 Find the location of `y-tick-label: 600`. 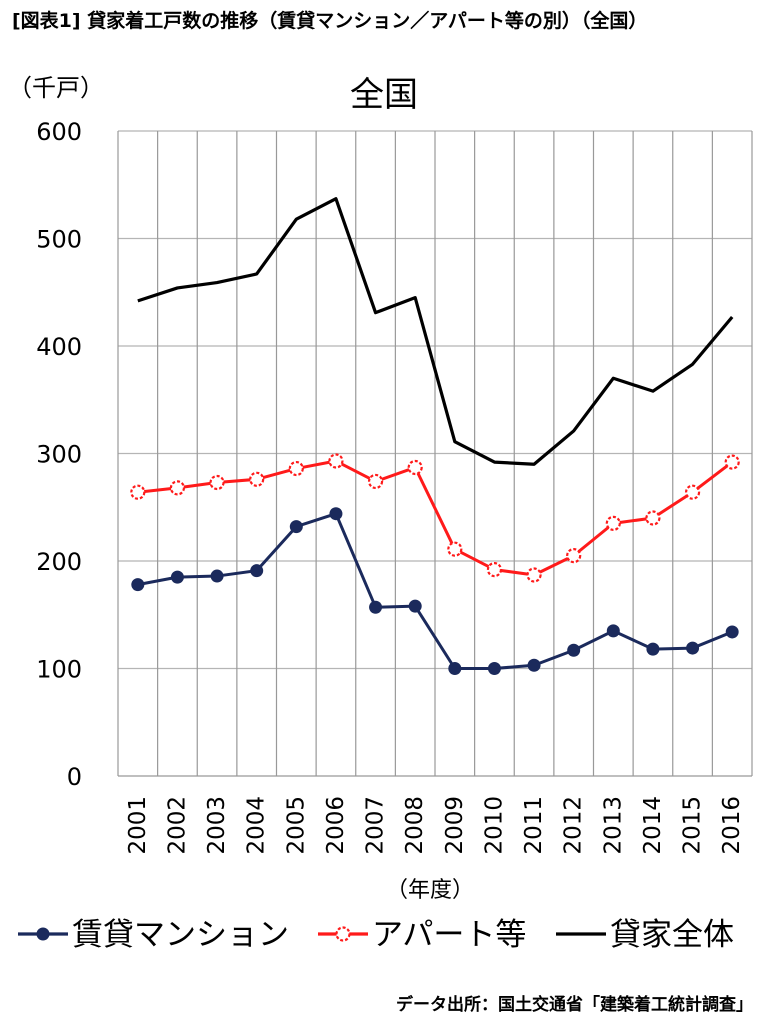

y-tick-label: 600 is located at coordinates (59, 132).